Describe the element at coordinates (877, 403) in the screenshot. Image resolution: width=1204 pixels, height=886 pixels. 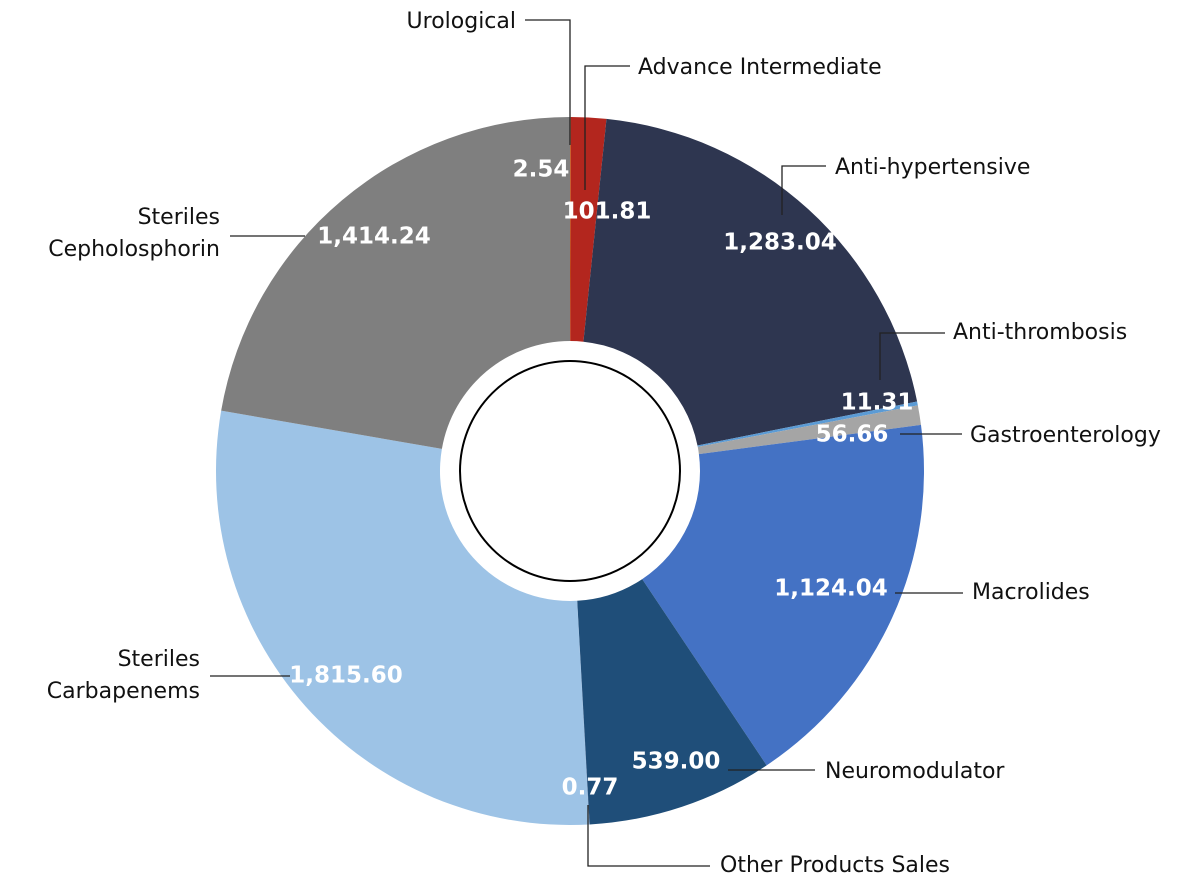
I see `value-label: 11.31` at that location.